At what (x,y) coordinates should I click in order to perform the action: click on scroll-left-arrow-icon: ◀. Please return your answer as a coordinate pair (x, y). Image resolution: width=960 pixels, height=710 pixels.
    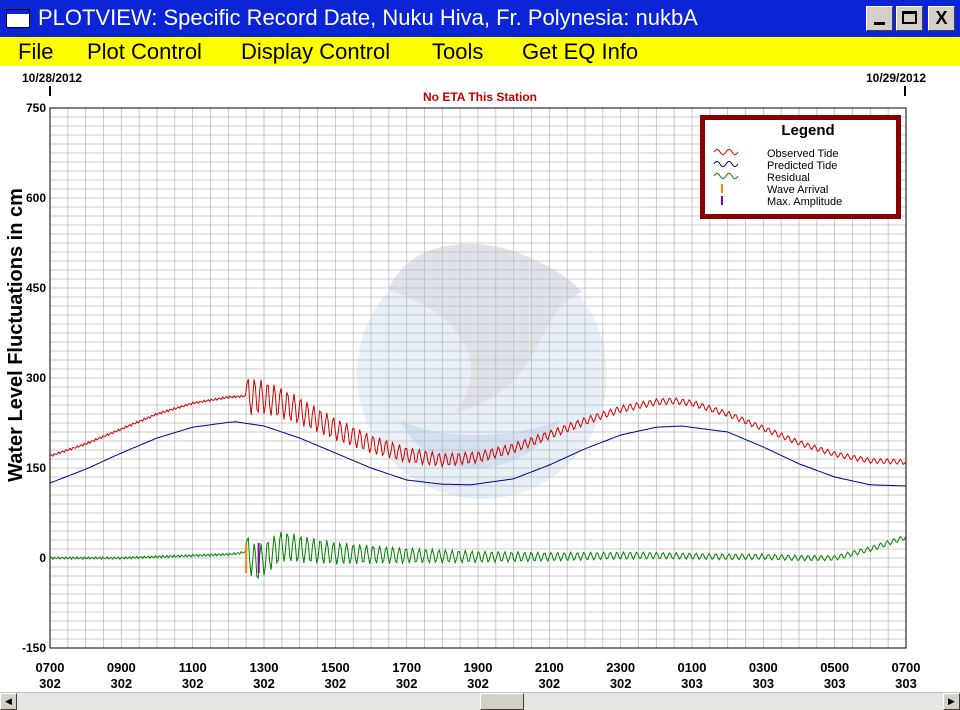
    Looking at the image, I should click on (8, 701).